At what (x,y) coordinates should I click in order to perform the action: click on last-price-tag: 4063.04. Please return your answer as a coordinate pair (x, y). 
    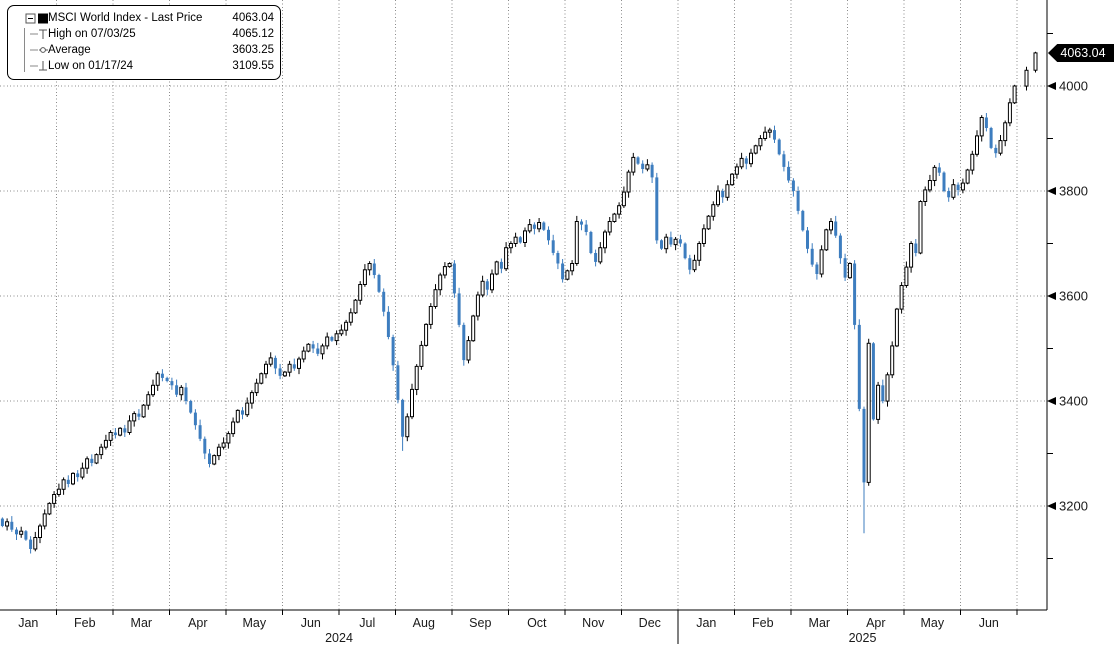
    Looking at the image, I should click on (1081, 53).